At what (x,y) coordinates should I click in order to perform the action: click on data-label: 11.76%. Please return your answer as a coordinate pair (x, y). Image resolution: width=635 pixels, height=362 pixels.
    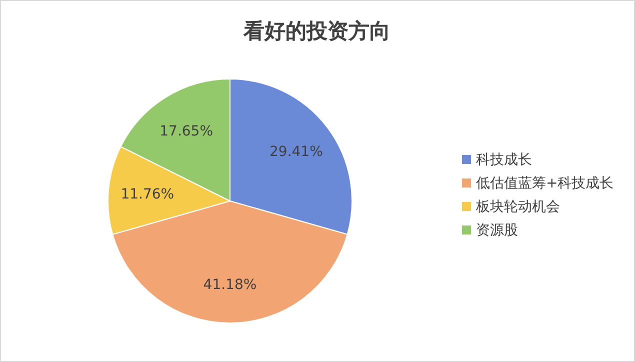
    Looking at the image, I should click on (147, 194).